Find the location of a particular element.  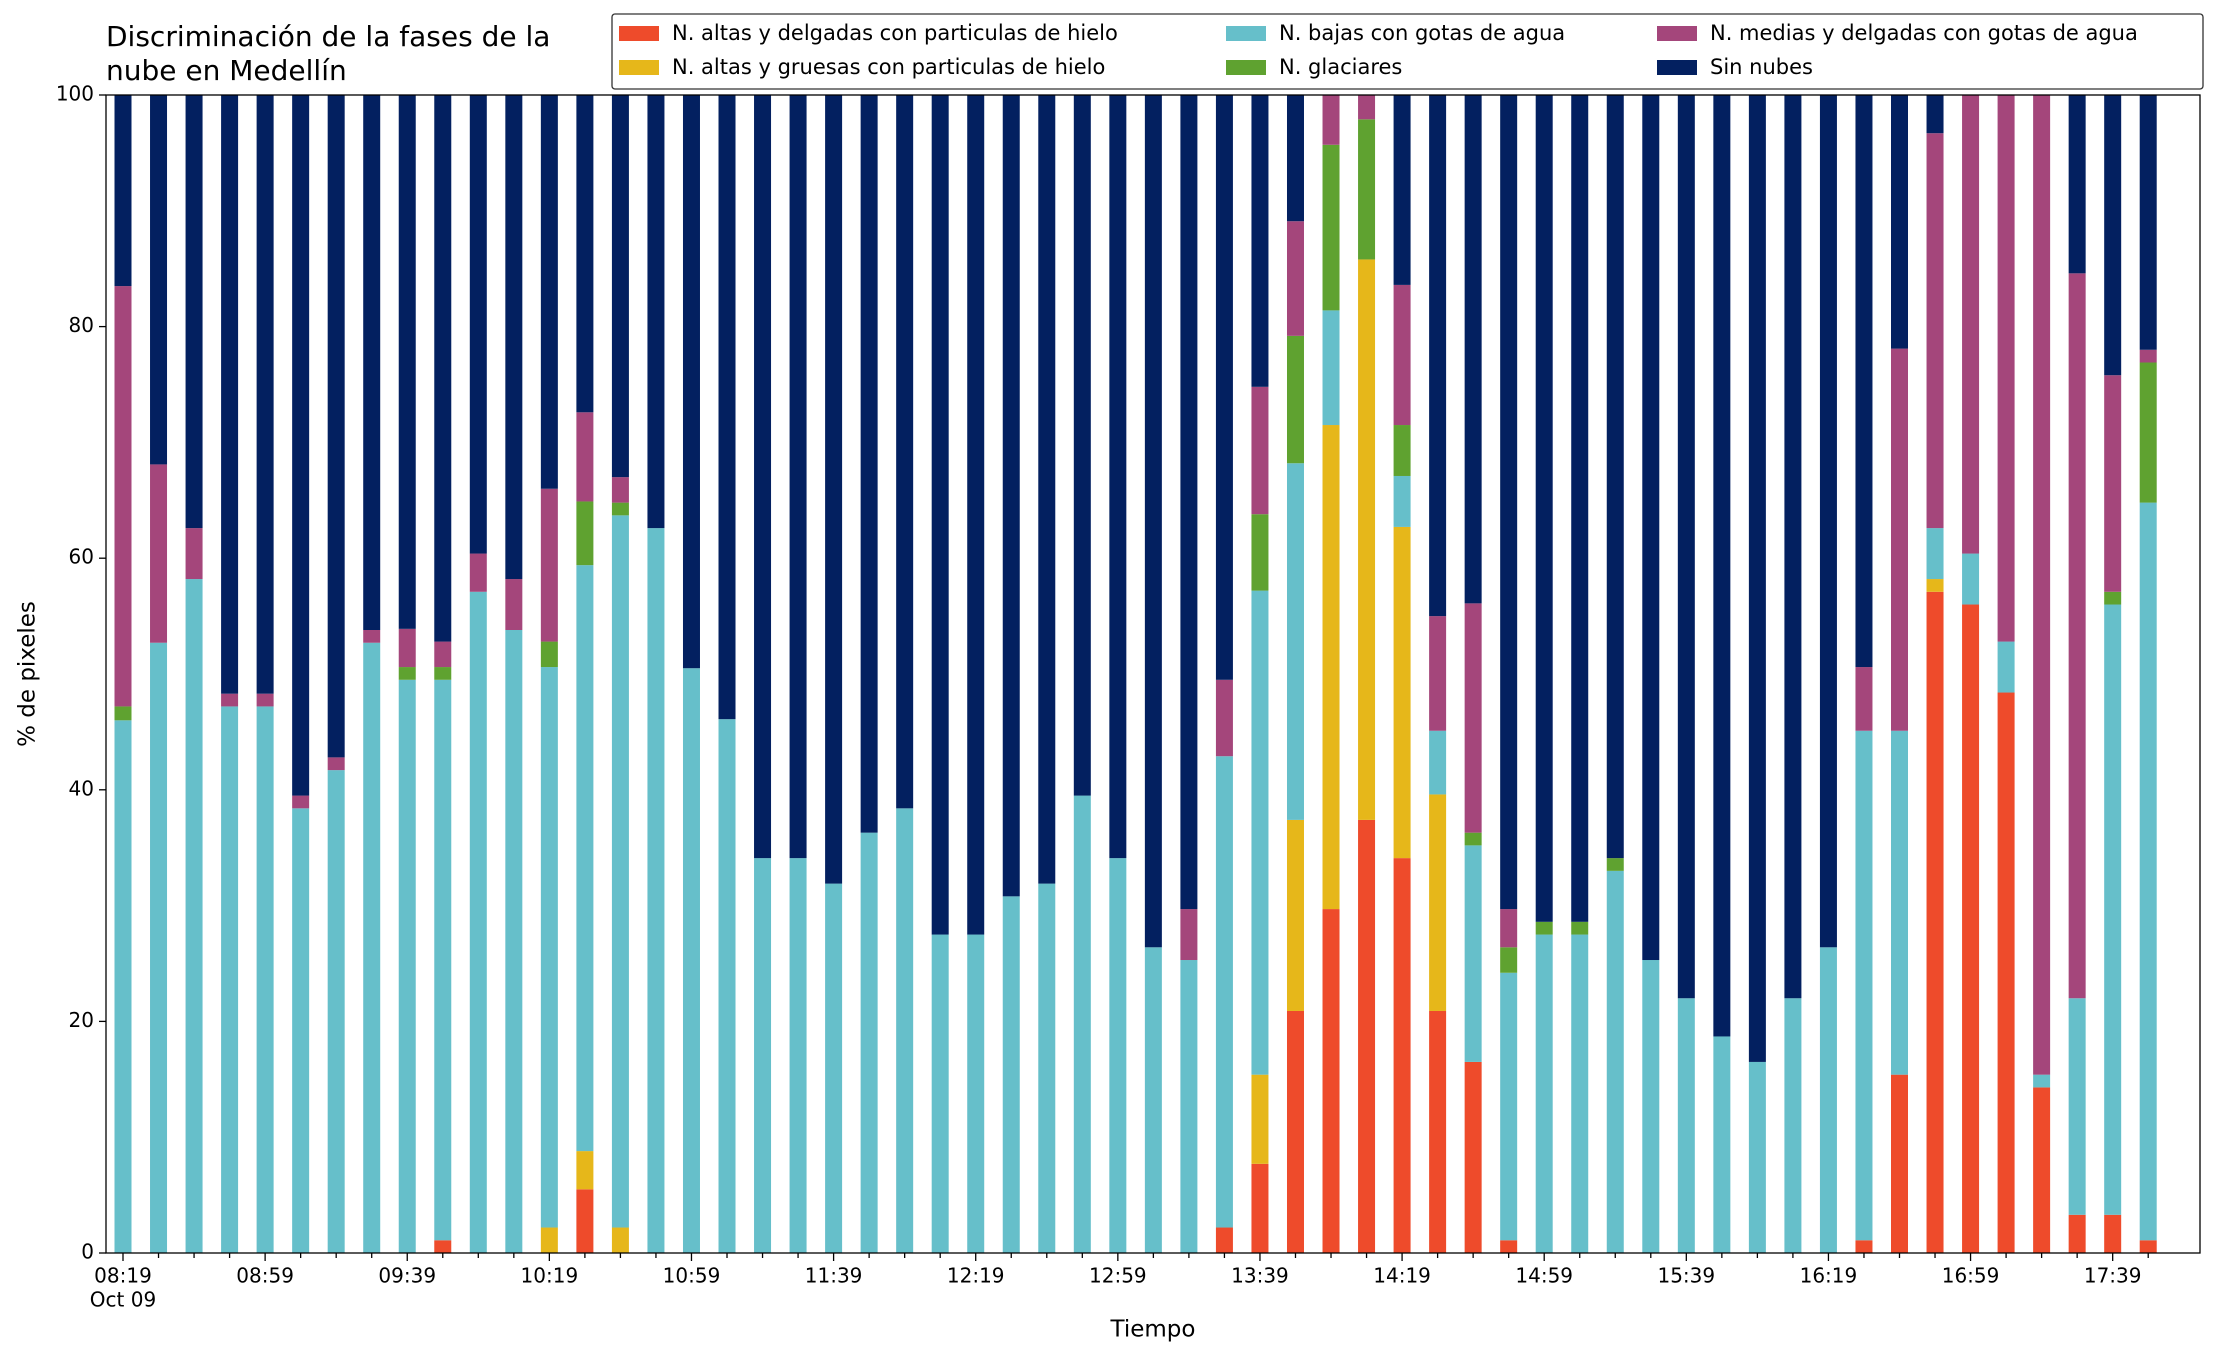

y-tick-label: 0 is located at coordinates (87, 1252).